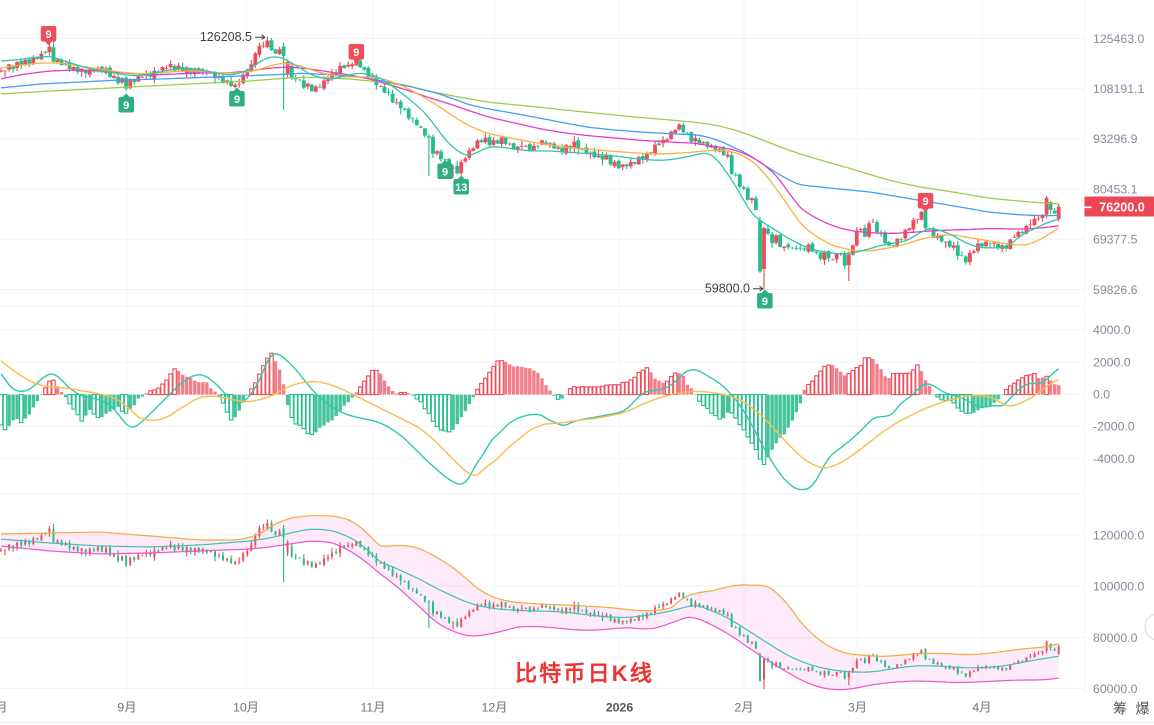 The height and width of the screenshot is (725, 1154). What do you see at coordinates (1118, 89) in the screenshot?
I see `svg-text: 108191.1` at bounding box center [1118, 89].